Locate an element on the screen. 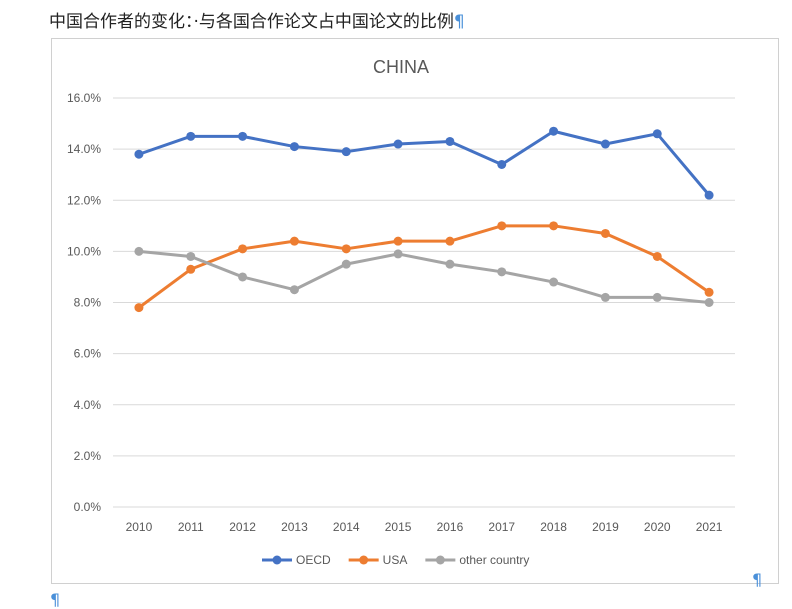 The image size is (792, 609). document-heading: 中国合作者的变化：·与各国合作论文占中国论文的比例¶ is located at coordinates (257, 19).